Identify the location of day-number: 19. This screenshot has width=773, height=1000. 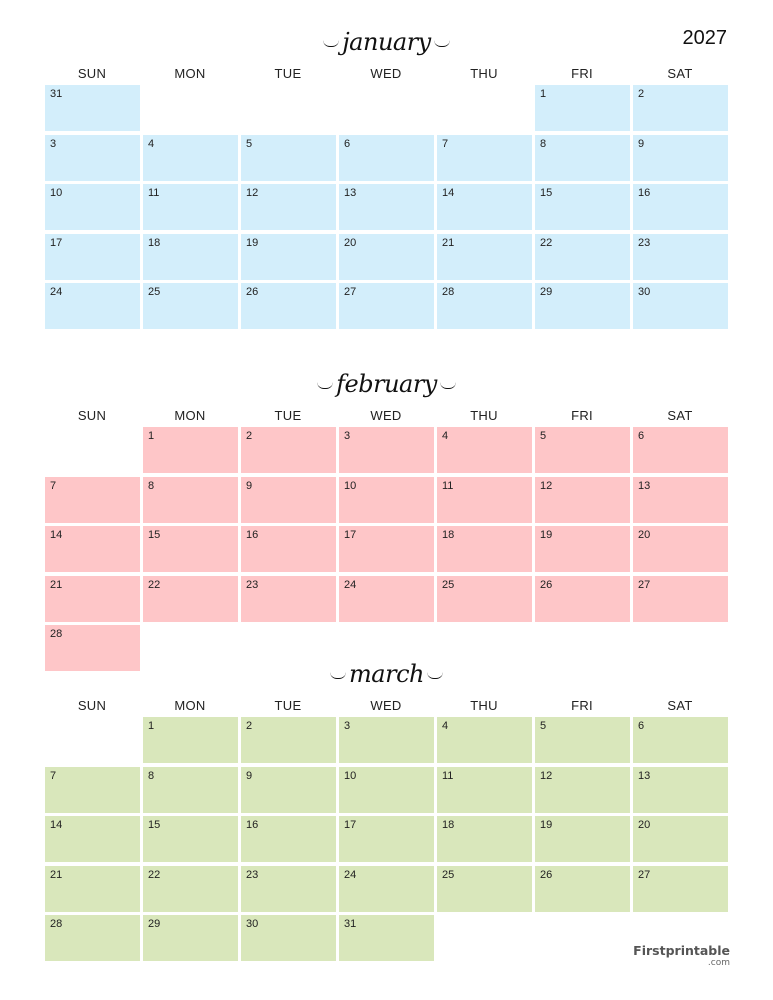
(252, 242).